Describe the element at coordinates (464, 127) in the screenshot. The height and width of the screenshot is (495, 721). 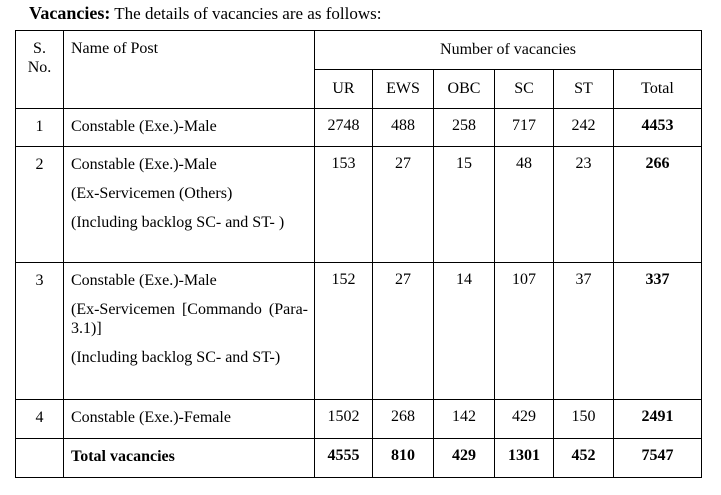
I see `cell-obc: 258` at that location.